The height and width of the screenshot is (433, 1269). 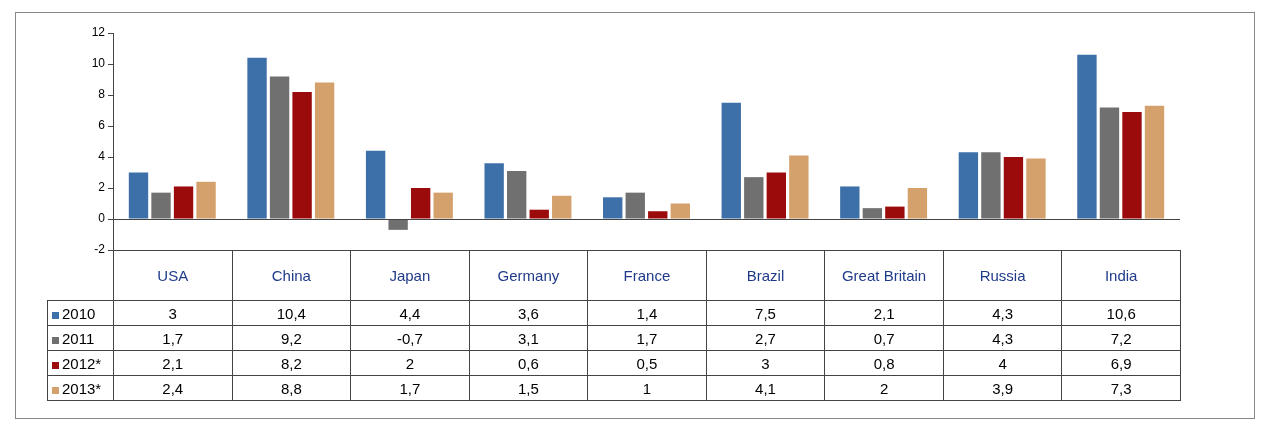 I want to click on y-tick-label: 2, so click(x=102, y=187).